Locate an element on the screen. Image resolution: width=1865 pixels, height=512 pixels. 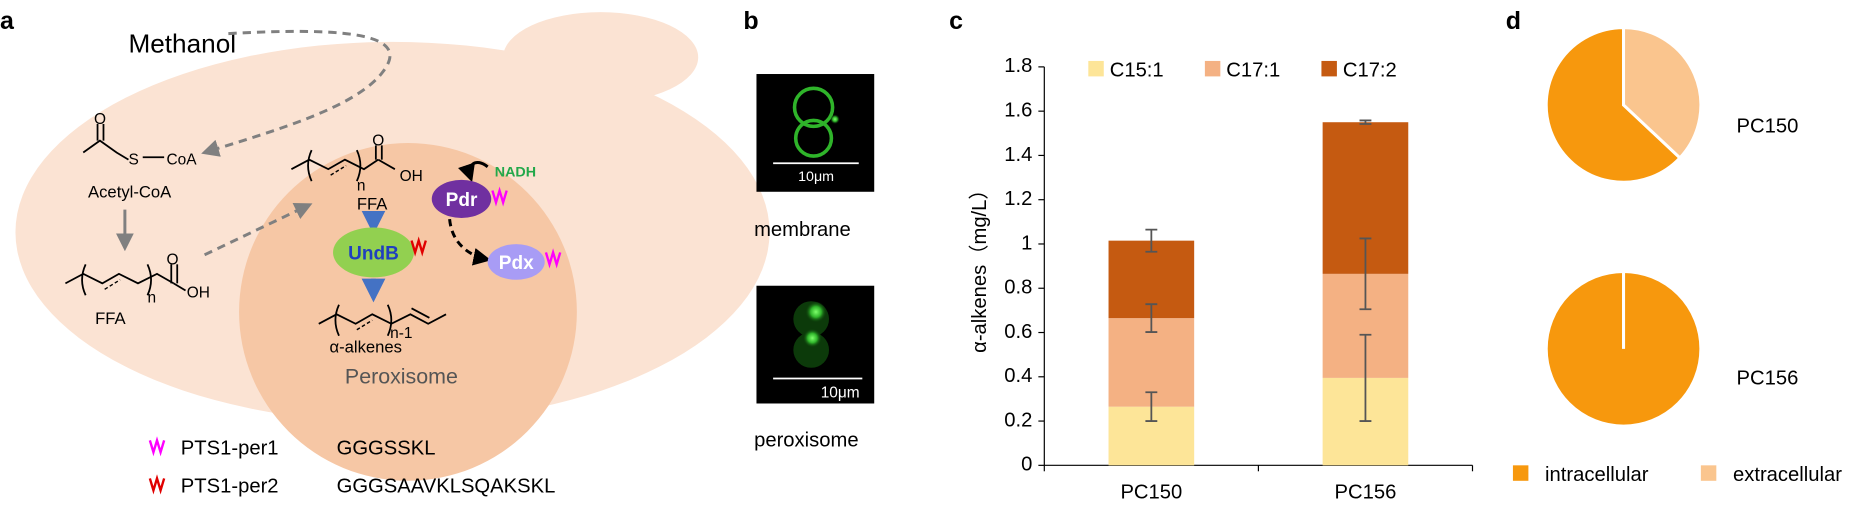
panel-label: c is located at coordinates (956, 21).